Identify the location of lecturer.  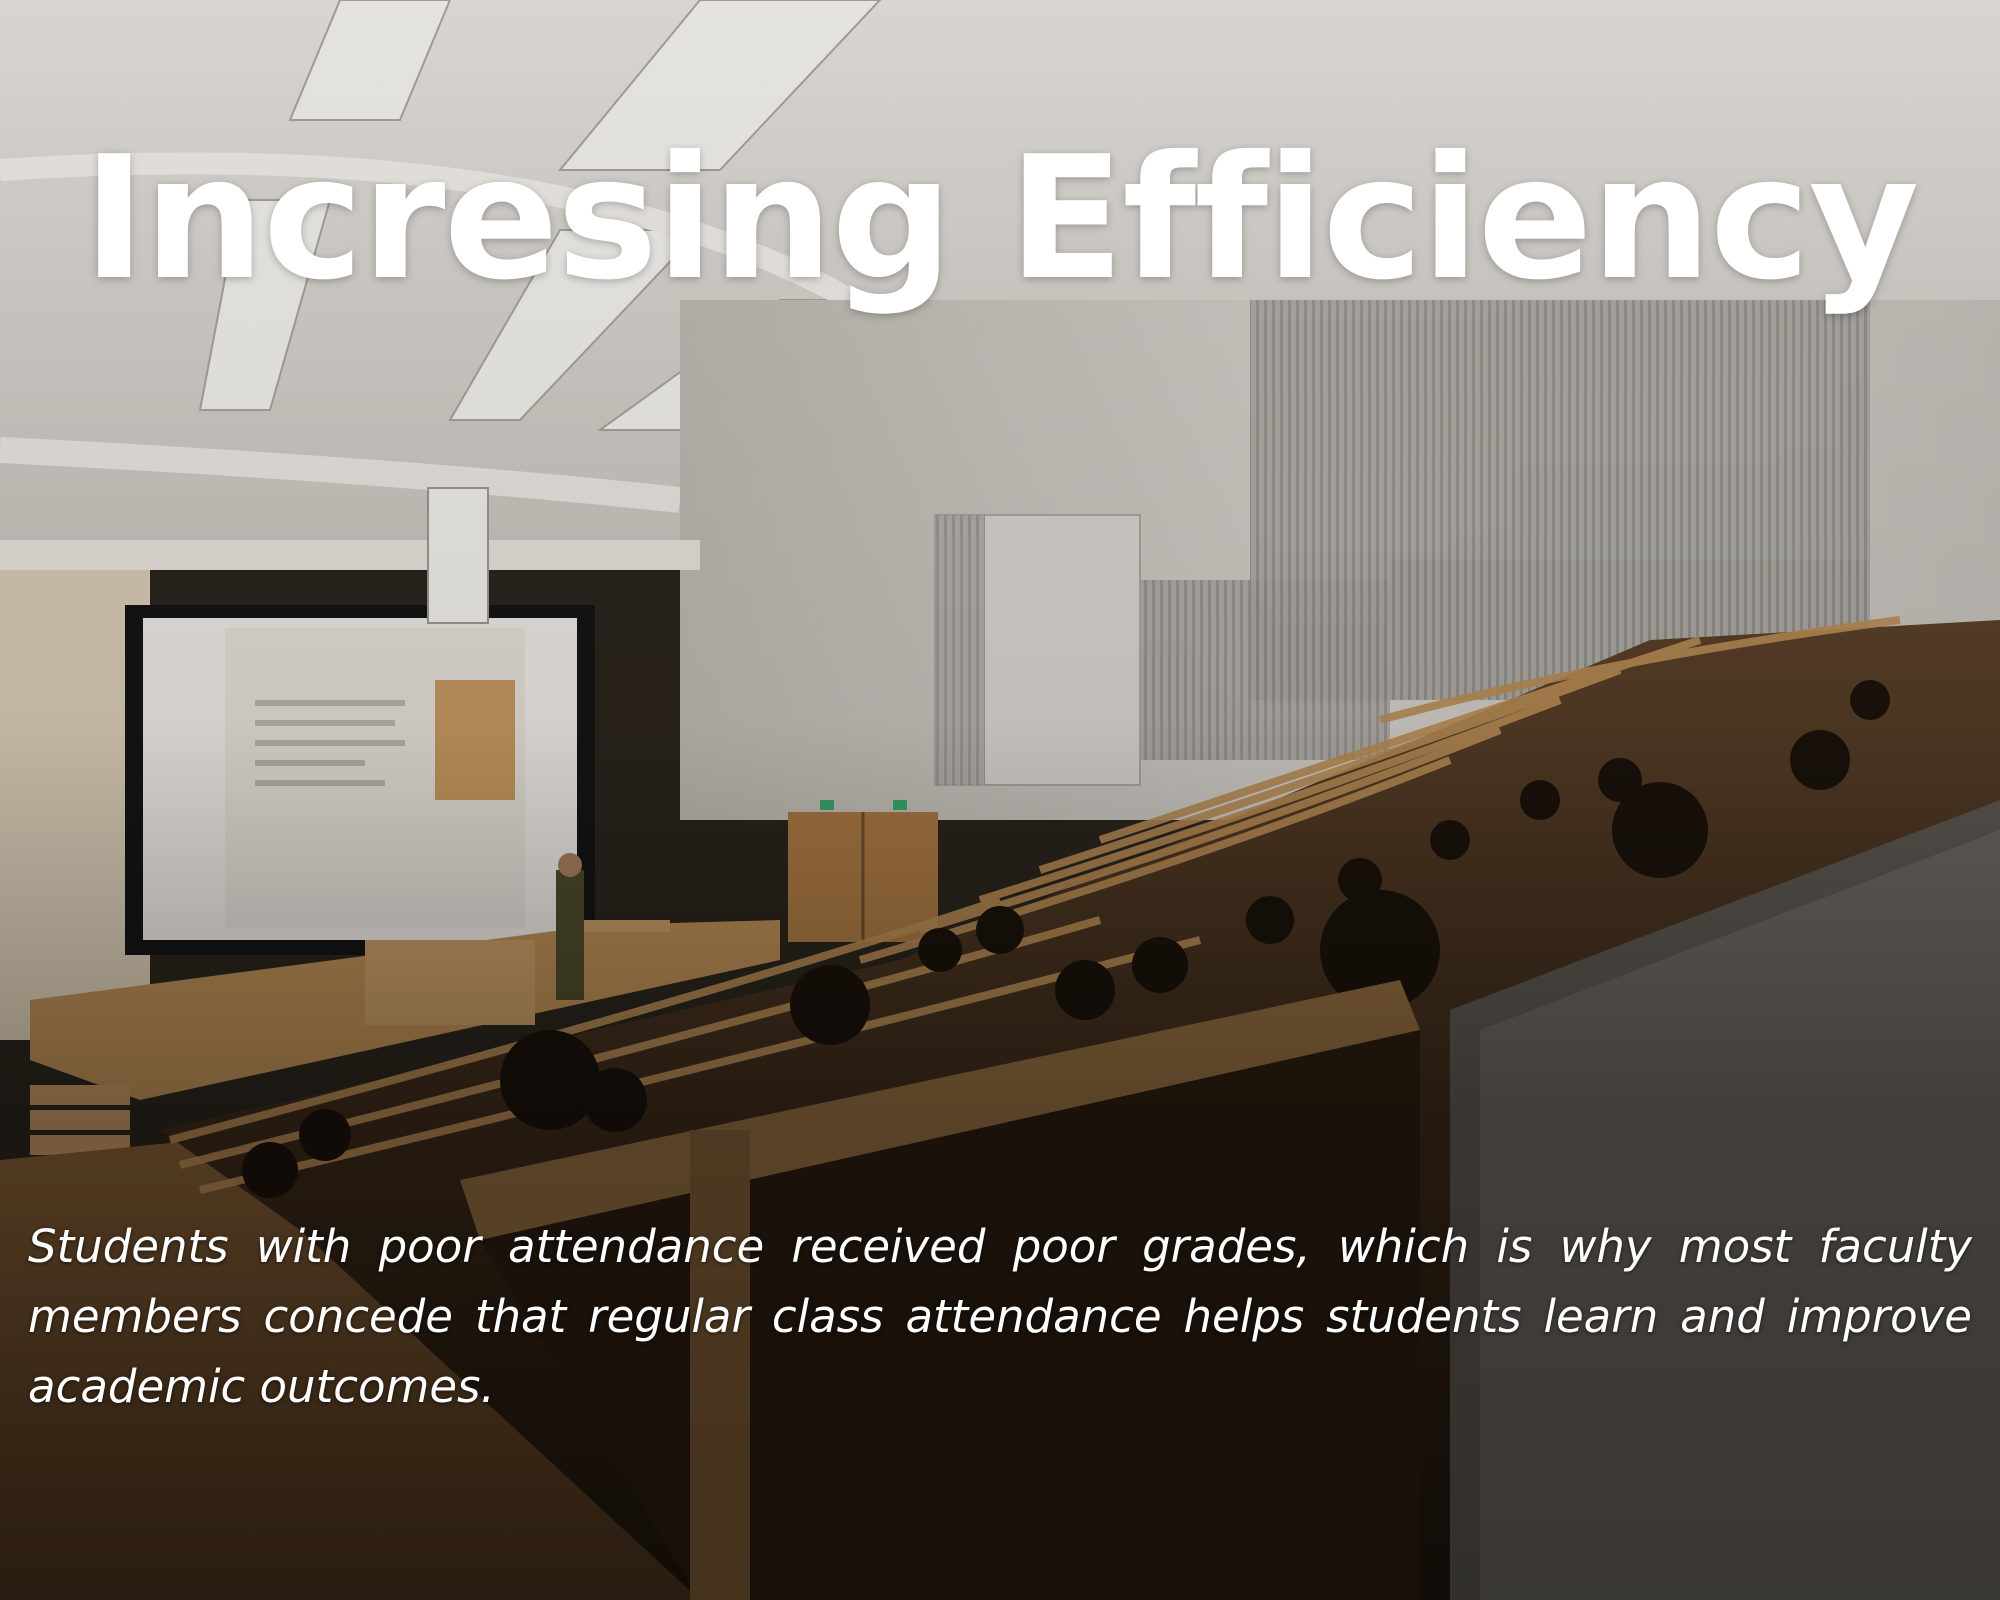
(570, 935).